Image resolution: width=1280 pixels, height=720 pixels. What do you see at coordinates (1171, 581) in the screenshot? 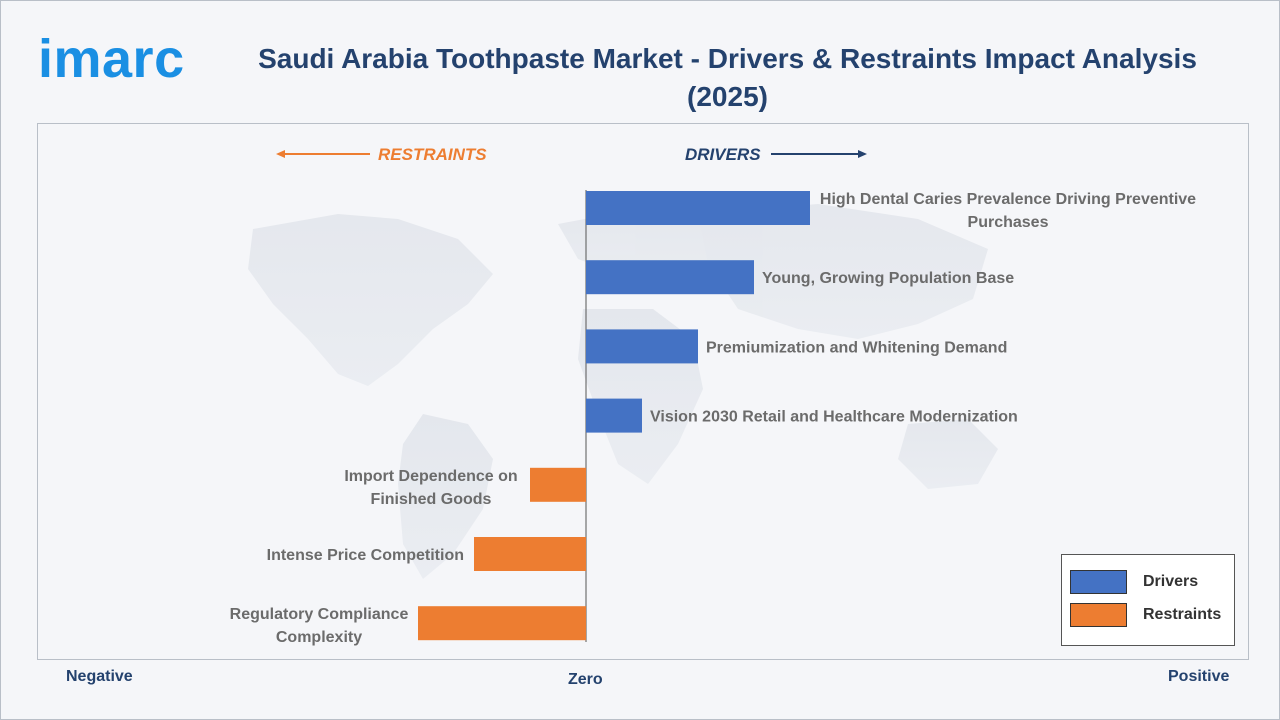
I see `legend-label-drivers: Drivers` at bounding box center [1171, 581].